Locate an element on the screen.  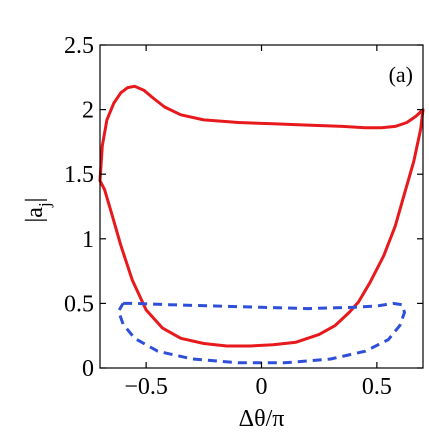
y-tick-label: 0 is located at coordinates (88, 369).